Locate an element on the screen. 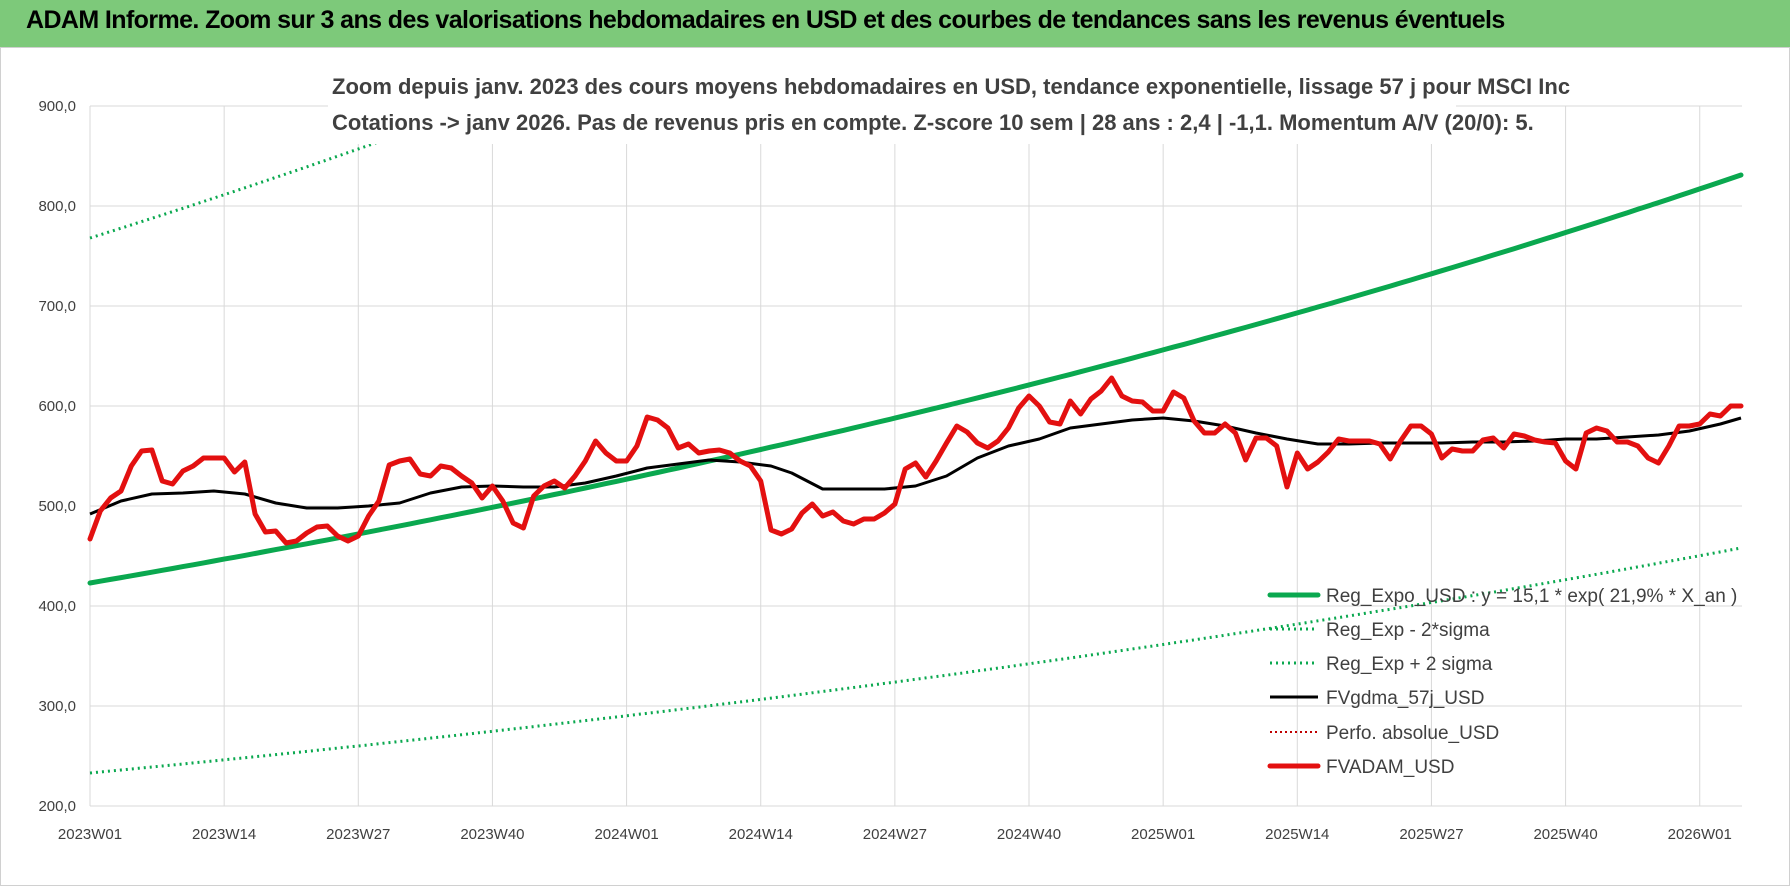  x-tick-label: 2025W14 is located at coordinates (1297, 834).